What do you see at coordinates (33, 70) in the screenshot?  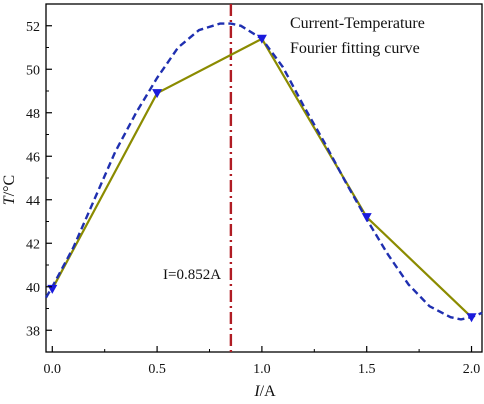 I see `y-tick-label: 50` at bounding box center [33, 70].